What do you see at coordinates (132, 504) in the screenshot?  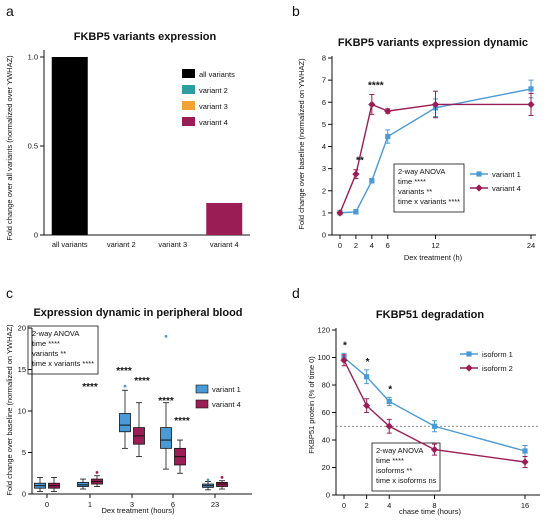 I see `panel-c-x-tick-label: 3` at bounding box center [132, 504].